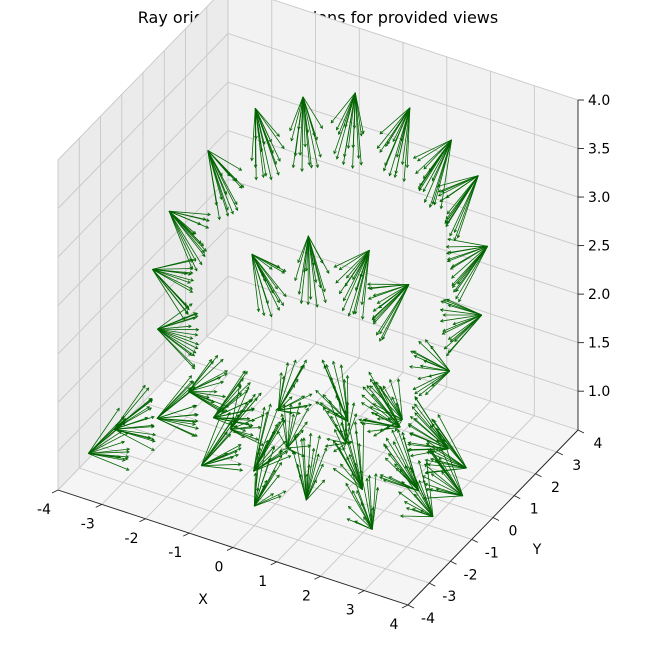 The height and width of the screenshot is (658, 645). Describe the element at coordinates (599, 295) in the screenshot. I see `z-tick-label: 2.0` at that location.